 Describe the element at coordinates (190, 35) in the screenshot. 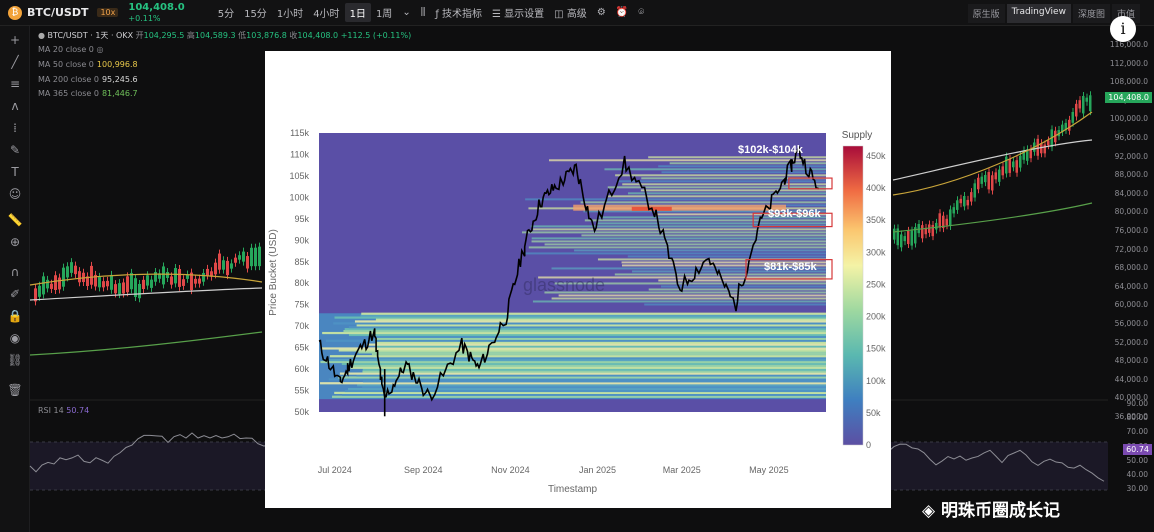

I see `high-label: 高` at that location.